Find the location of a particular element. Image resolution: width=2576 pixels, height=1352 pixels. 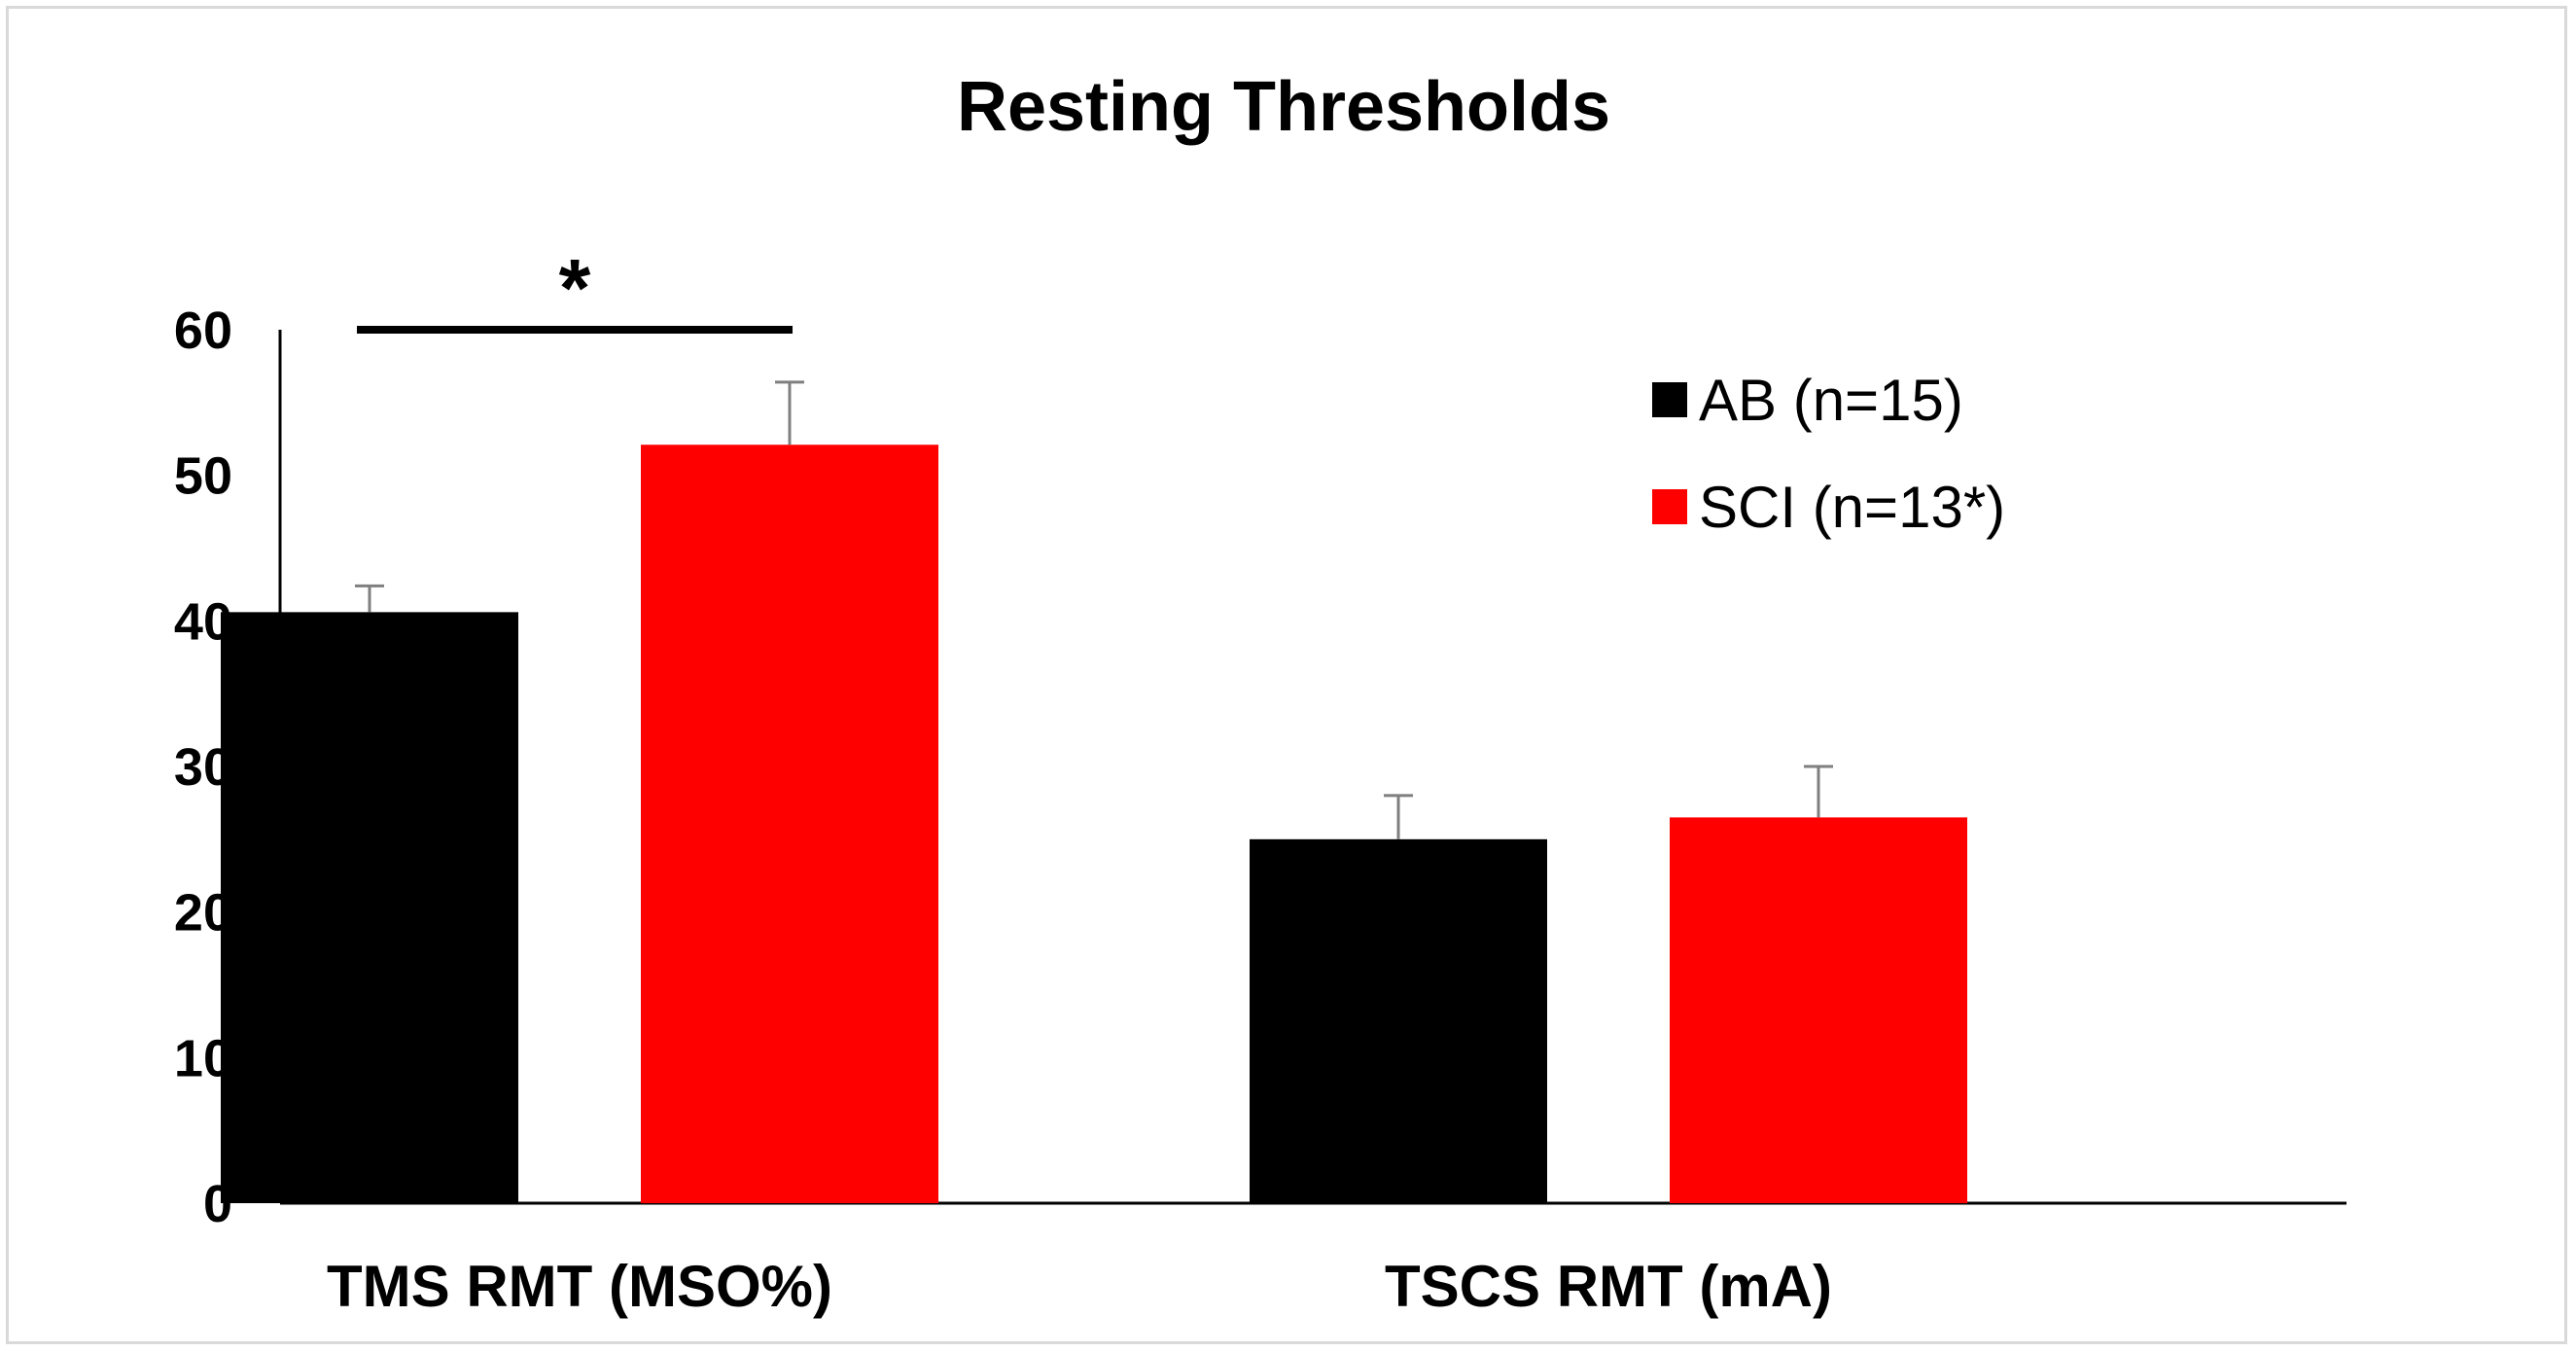

significance-label: * is located at coordinates (575, 288).